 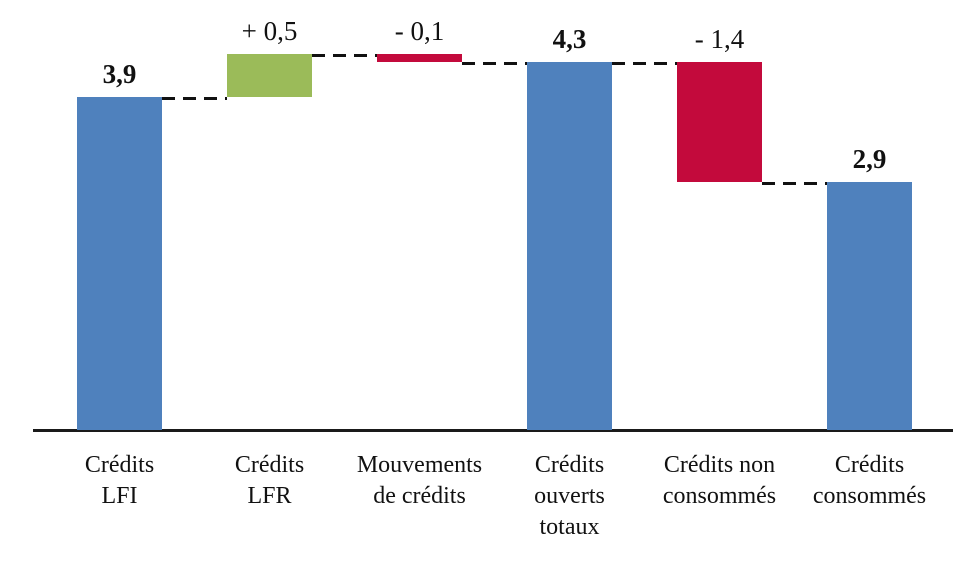 What do you see at coordinates (493, 430) in the screenshot?
I see `x-axis-line` at bounding box center [493, 430].